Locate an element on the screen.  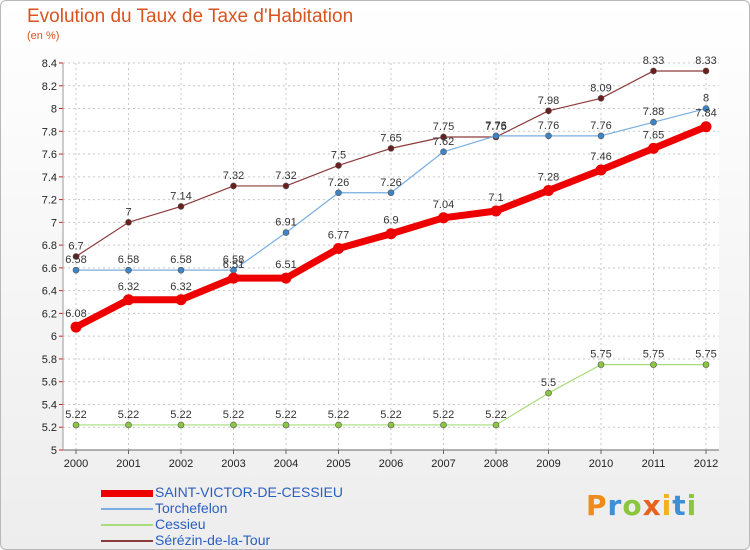
y-tick-label: 8 is located at coordinates (54, 110).